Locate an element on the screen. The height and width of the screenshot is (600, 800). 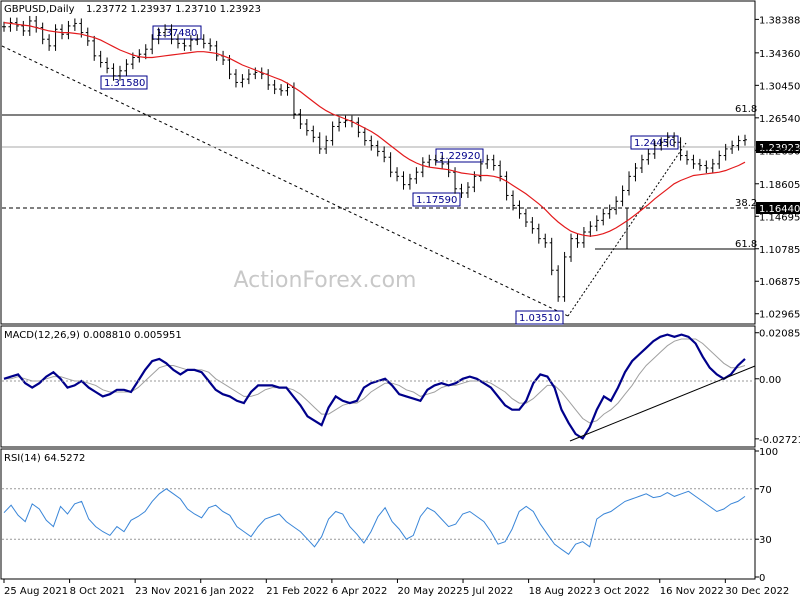
x-tick-label: 8 Oct 2021 is located at coordinates (97, 591).